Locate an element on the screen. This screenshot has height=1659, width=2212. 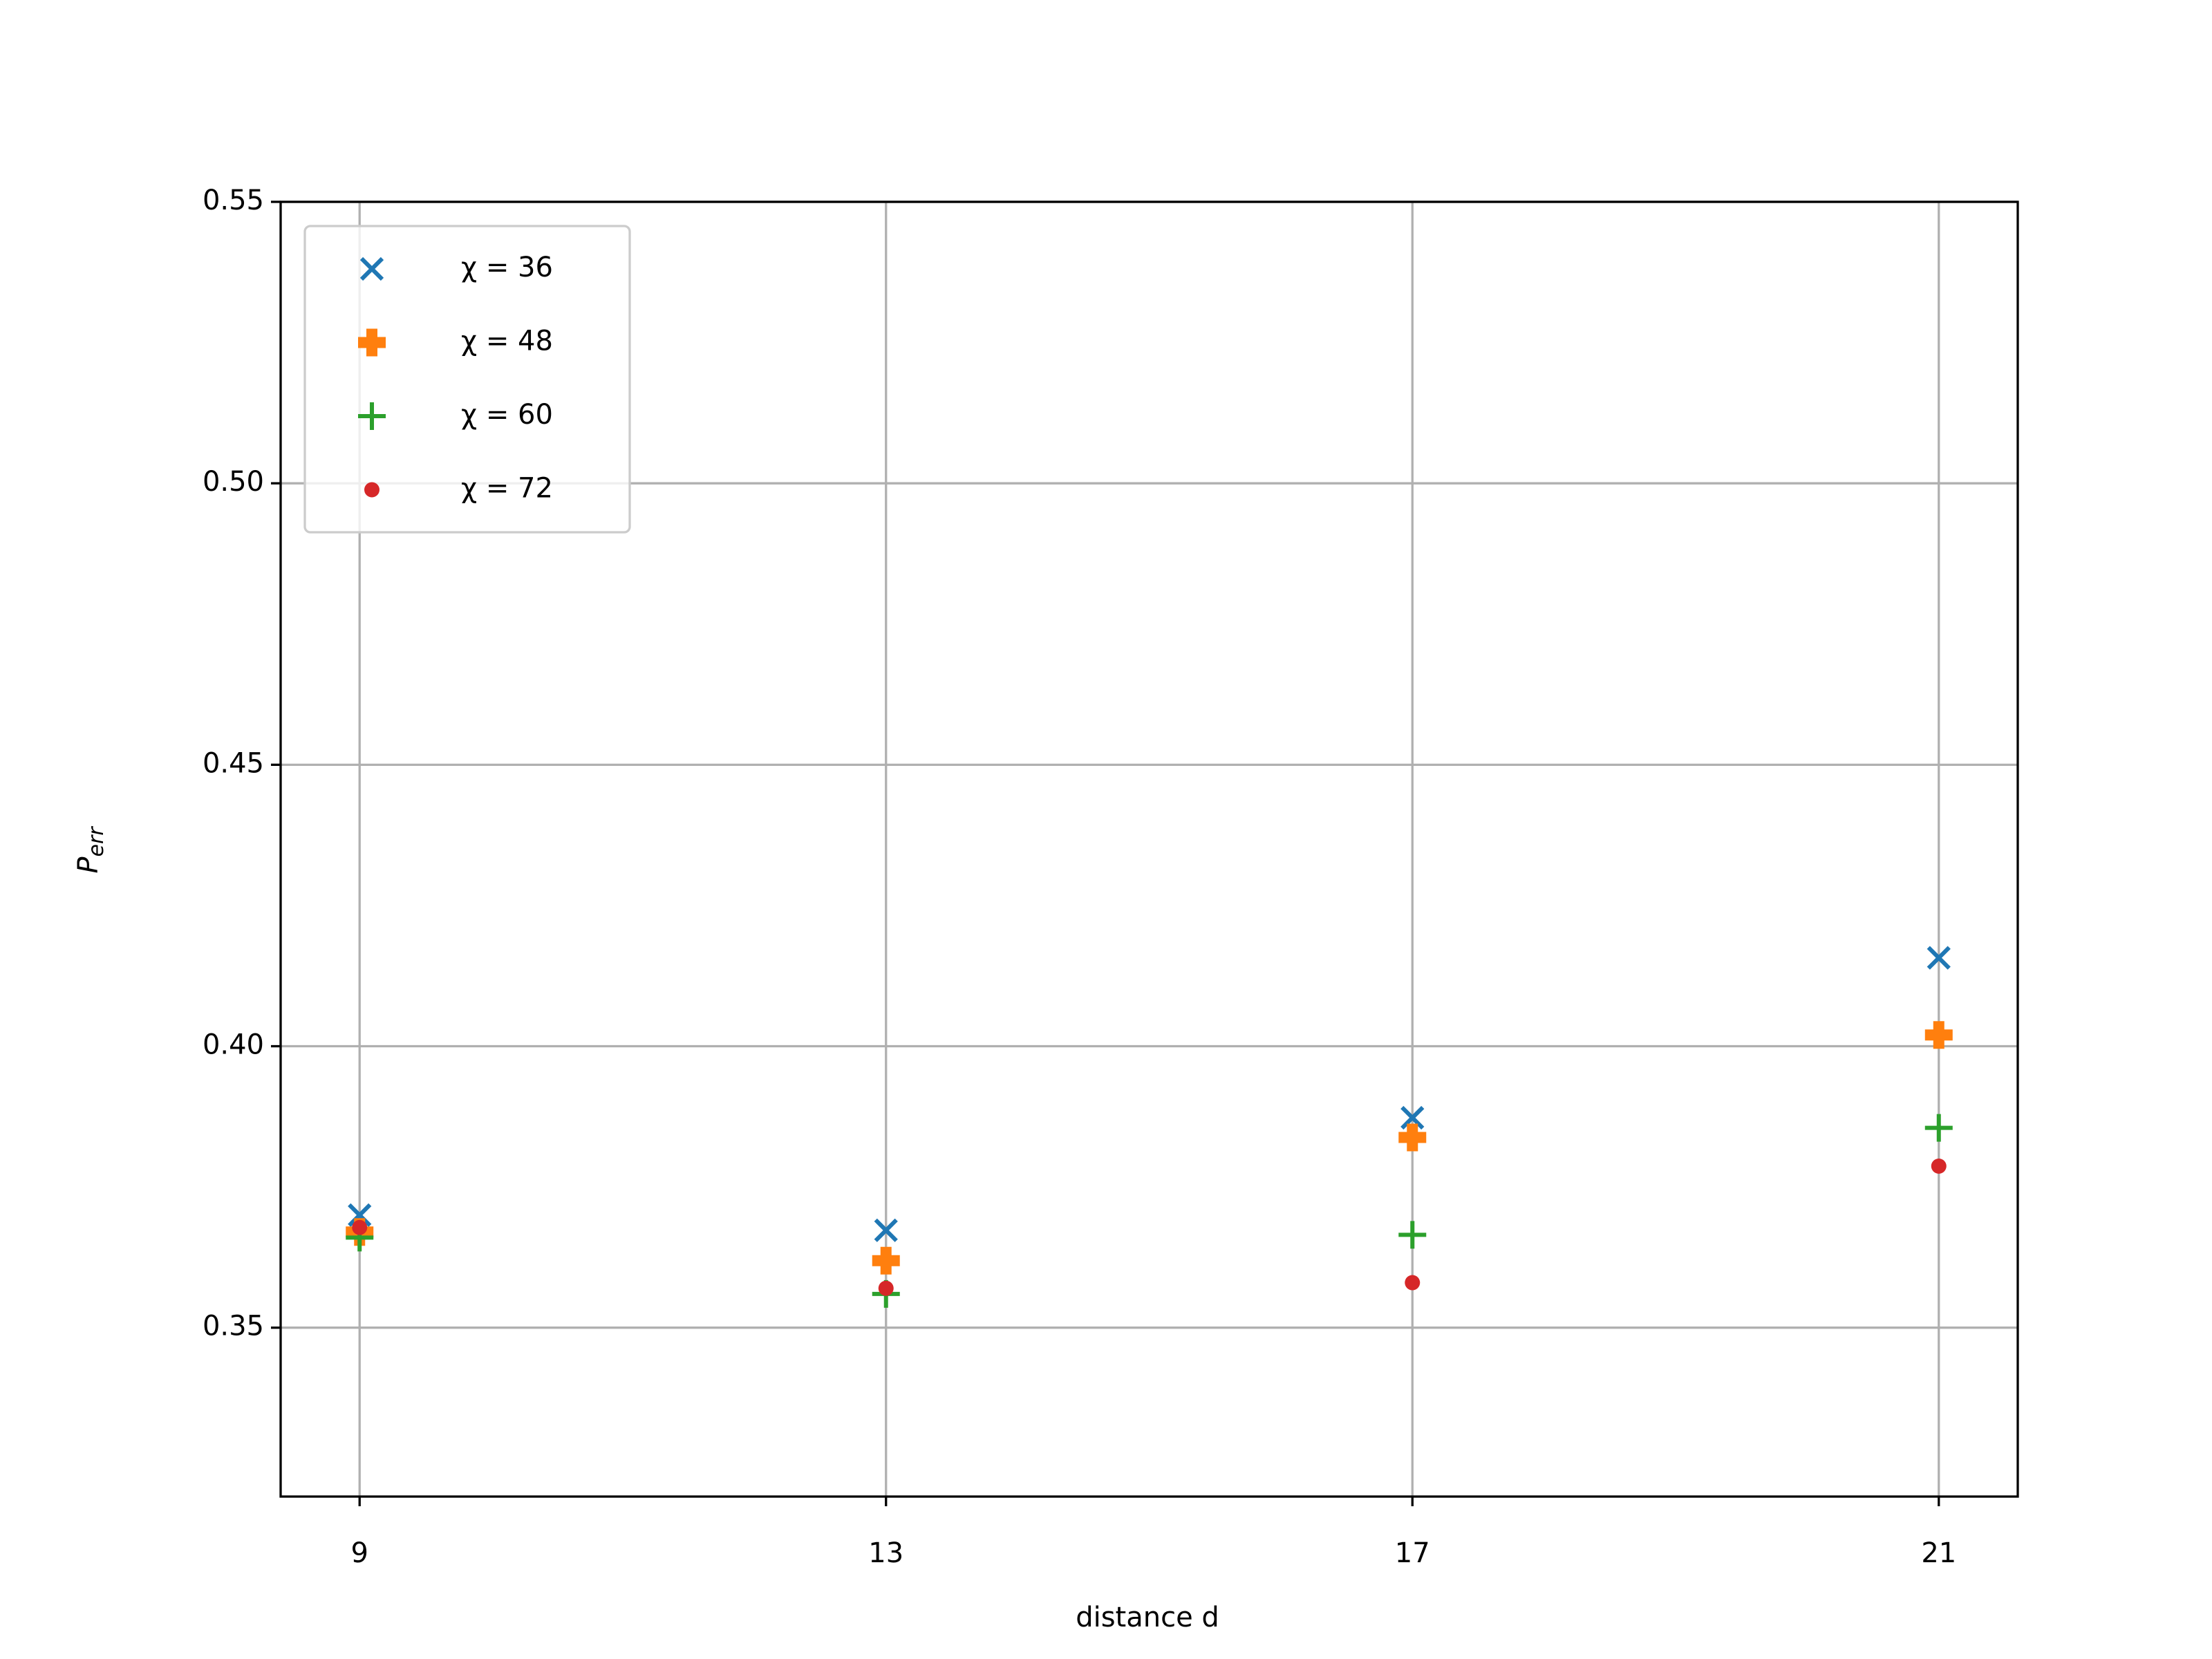
y-axis-label-sub: err is located at coordinates (97, 842).